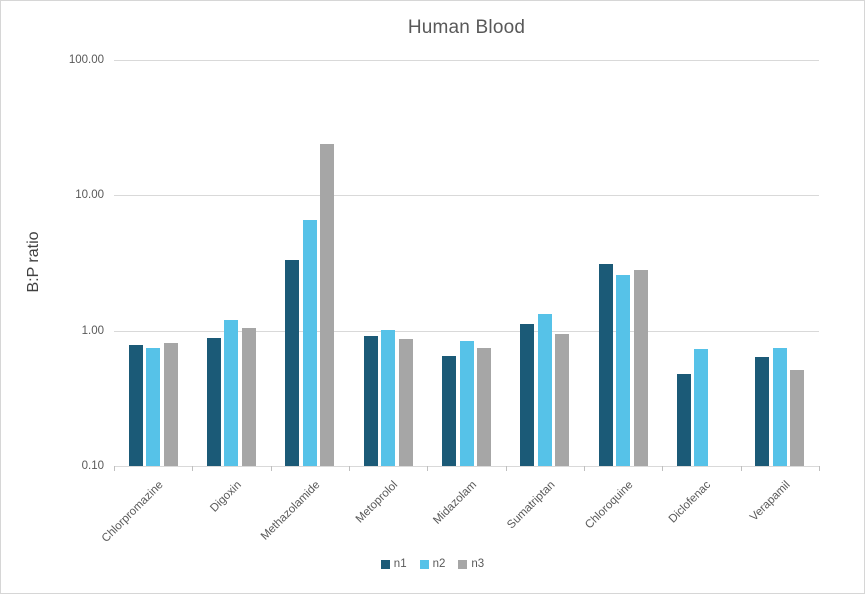 Image resolution: width=865 pixels, height=594 pixels. What do you see at coordinates (400, 564) in the screenshot?
I see `legend-label: n1` at bounding box center [400, 564].